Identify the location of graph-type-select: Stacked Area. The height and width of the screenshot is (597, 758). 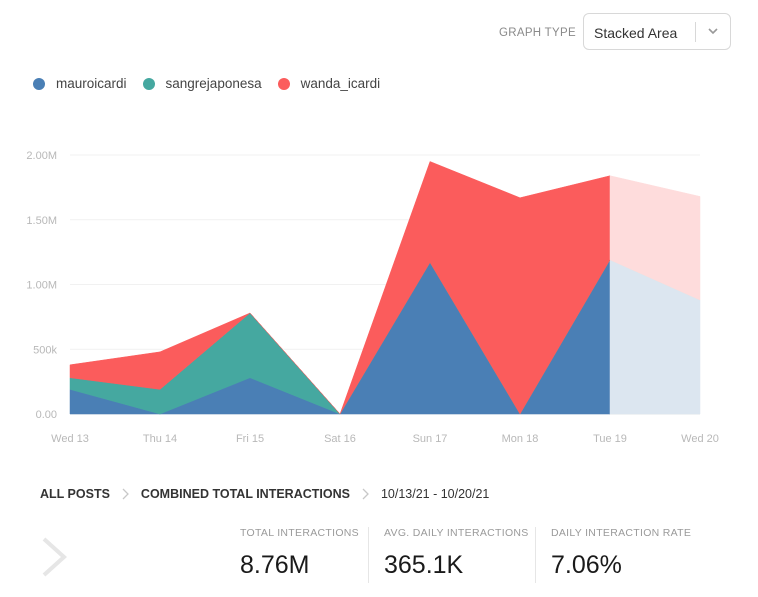
(657, 31).